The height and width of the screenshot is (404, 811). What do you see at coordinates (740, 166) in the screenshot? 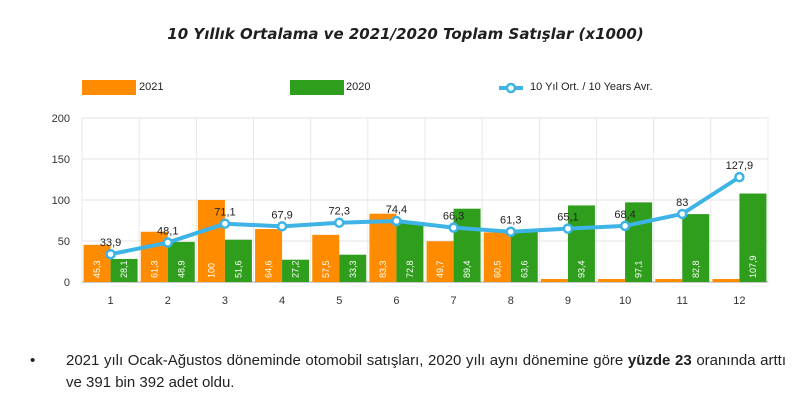
I see `average-value-label: 127,9` at bounding box center [740, 166].